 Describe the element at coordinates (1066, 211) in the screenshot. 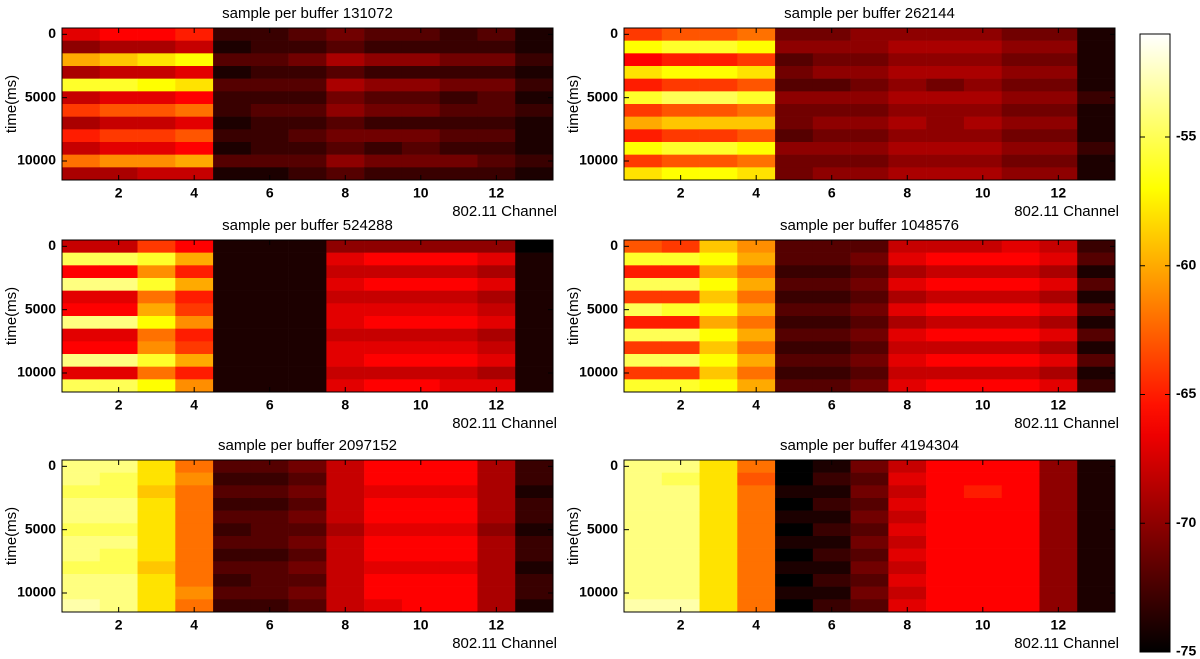

I see `x-axis-label: 802.11 Channel` at that location.